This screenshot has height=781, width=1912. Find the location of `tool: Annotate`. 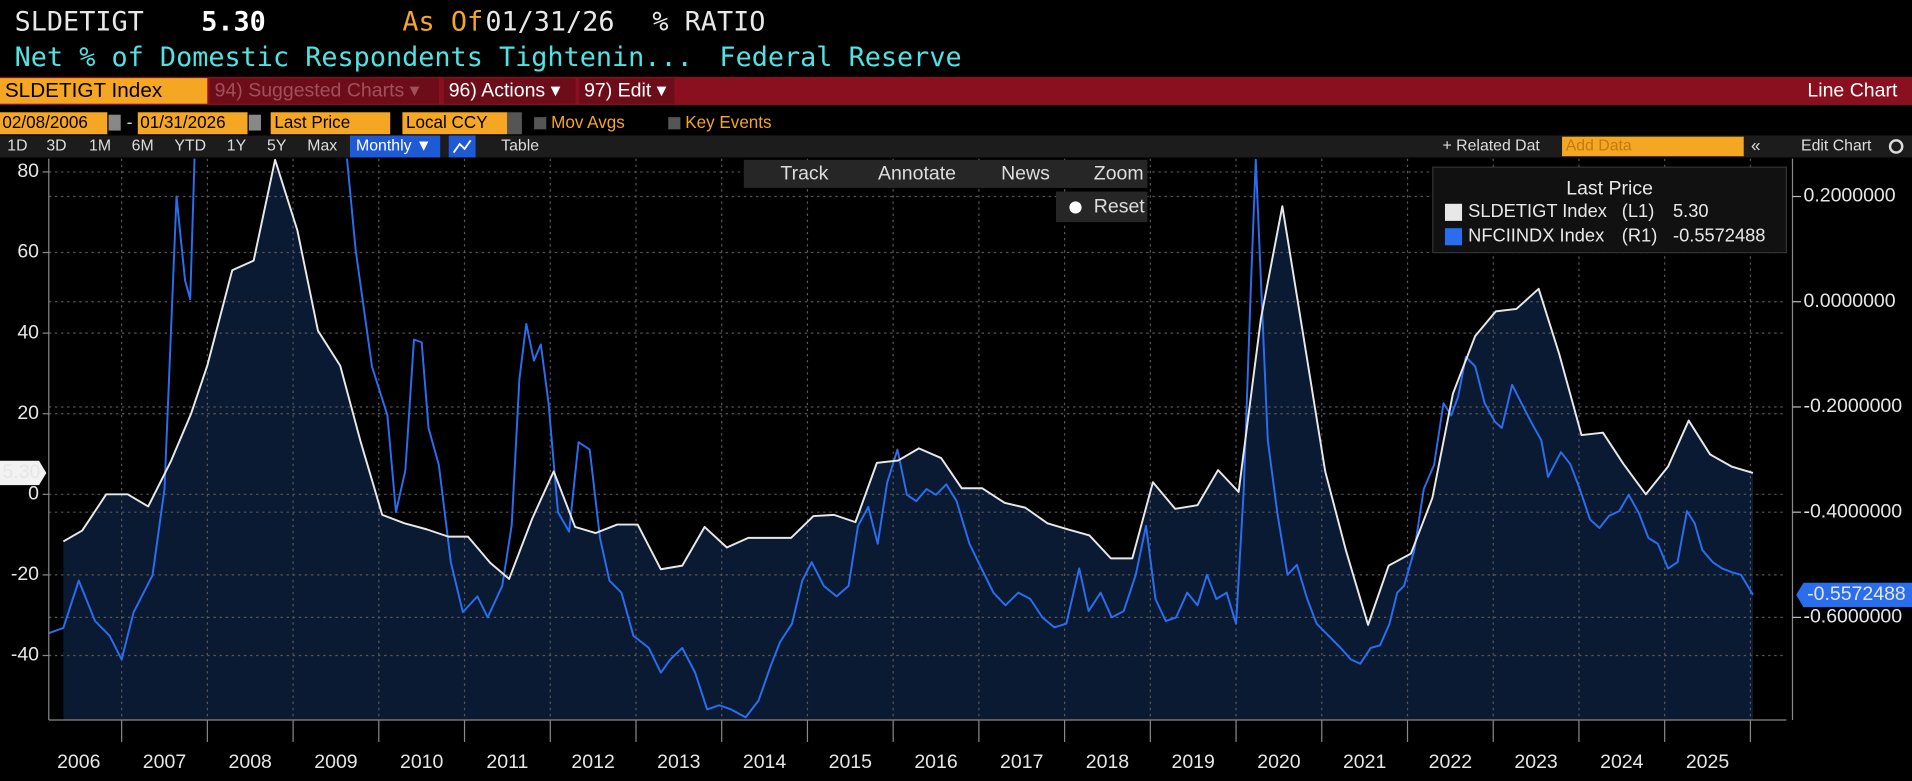

tool: Annotate is located at coordinates (917, 174).